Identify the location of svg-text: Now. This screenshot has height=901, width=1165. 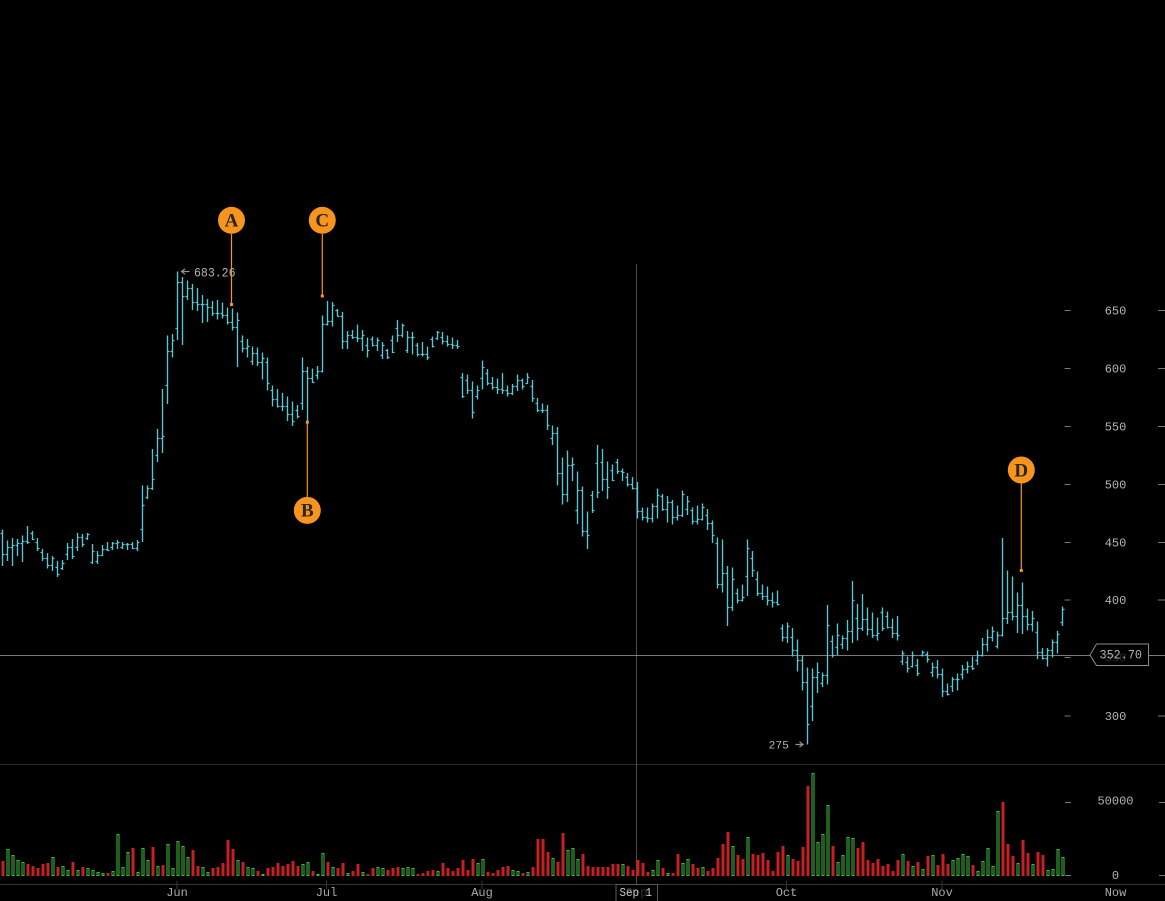
(1116, 893).